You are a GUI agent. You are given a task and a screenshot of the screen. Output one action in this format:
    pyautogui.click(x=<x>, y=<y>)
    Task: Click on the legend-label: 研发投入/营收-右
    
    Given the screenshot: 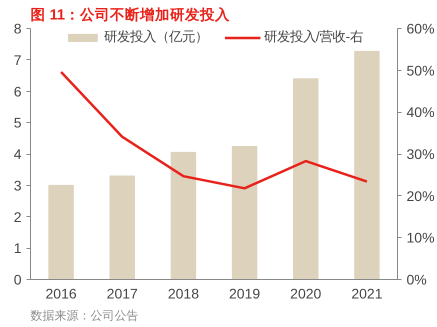 What is the action you would take?
    pyautogui.click(x=314, y=37)
    